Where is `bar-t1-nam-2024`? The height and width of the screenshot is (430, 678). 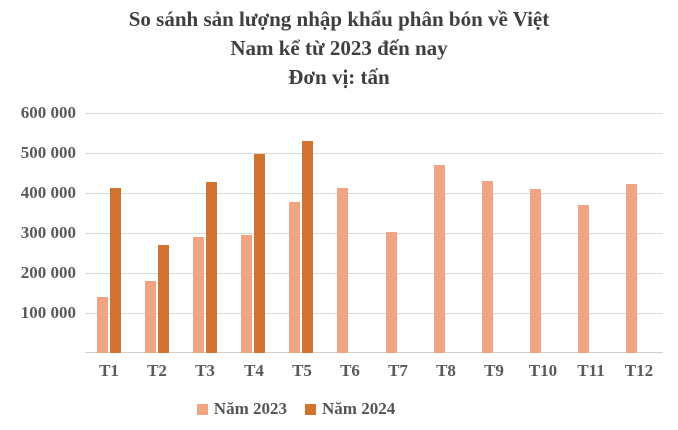 bar-t1-nam-2024 is located at coordinates (115, 270).